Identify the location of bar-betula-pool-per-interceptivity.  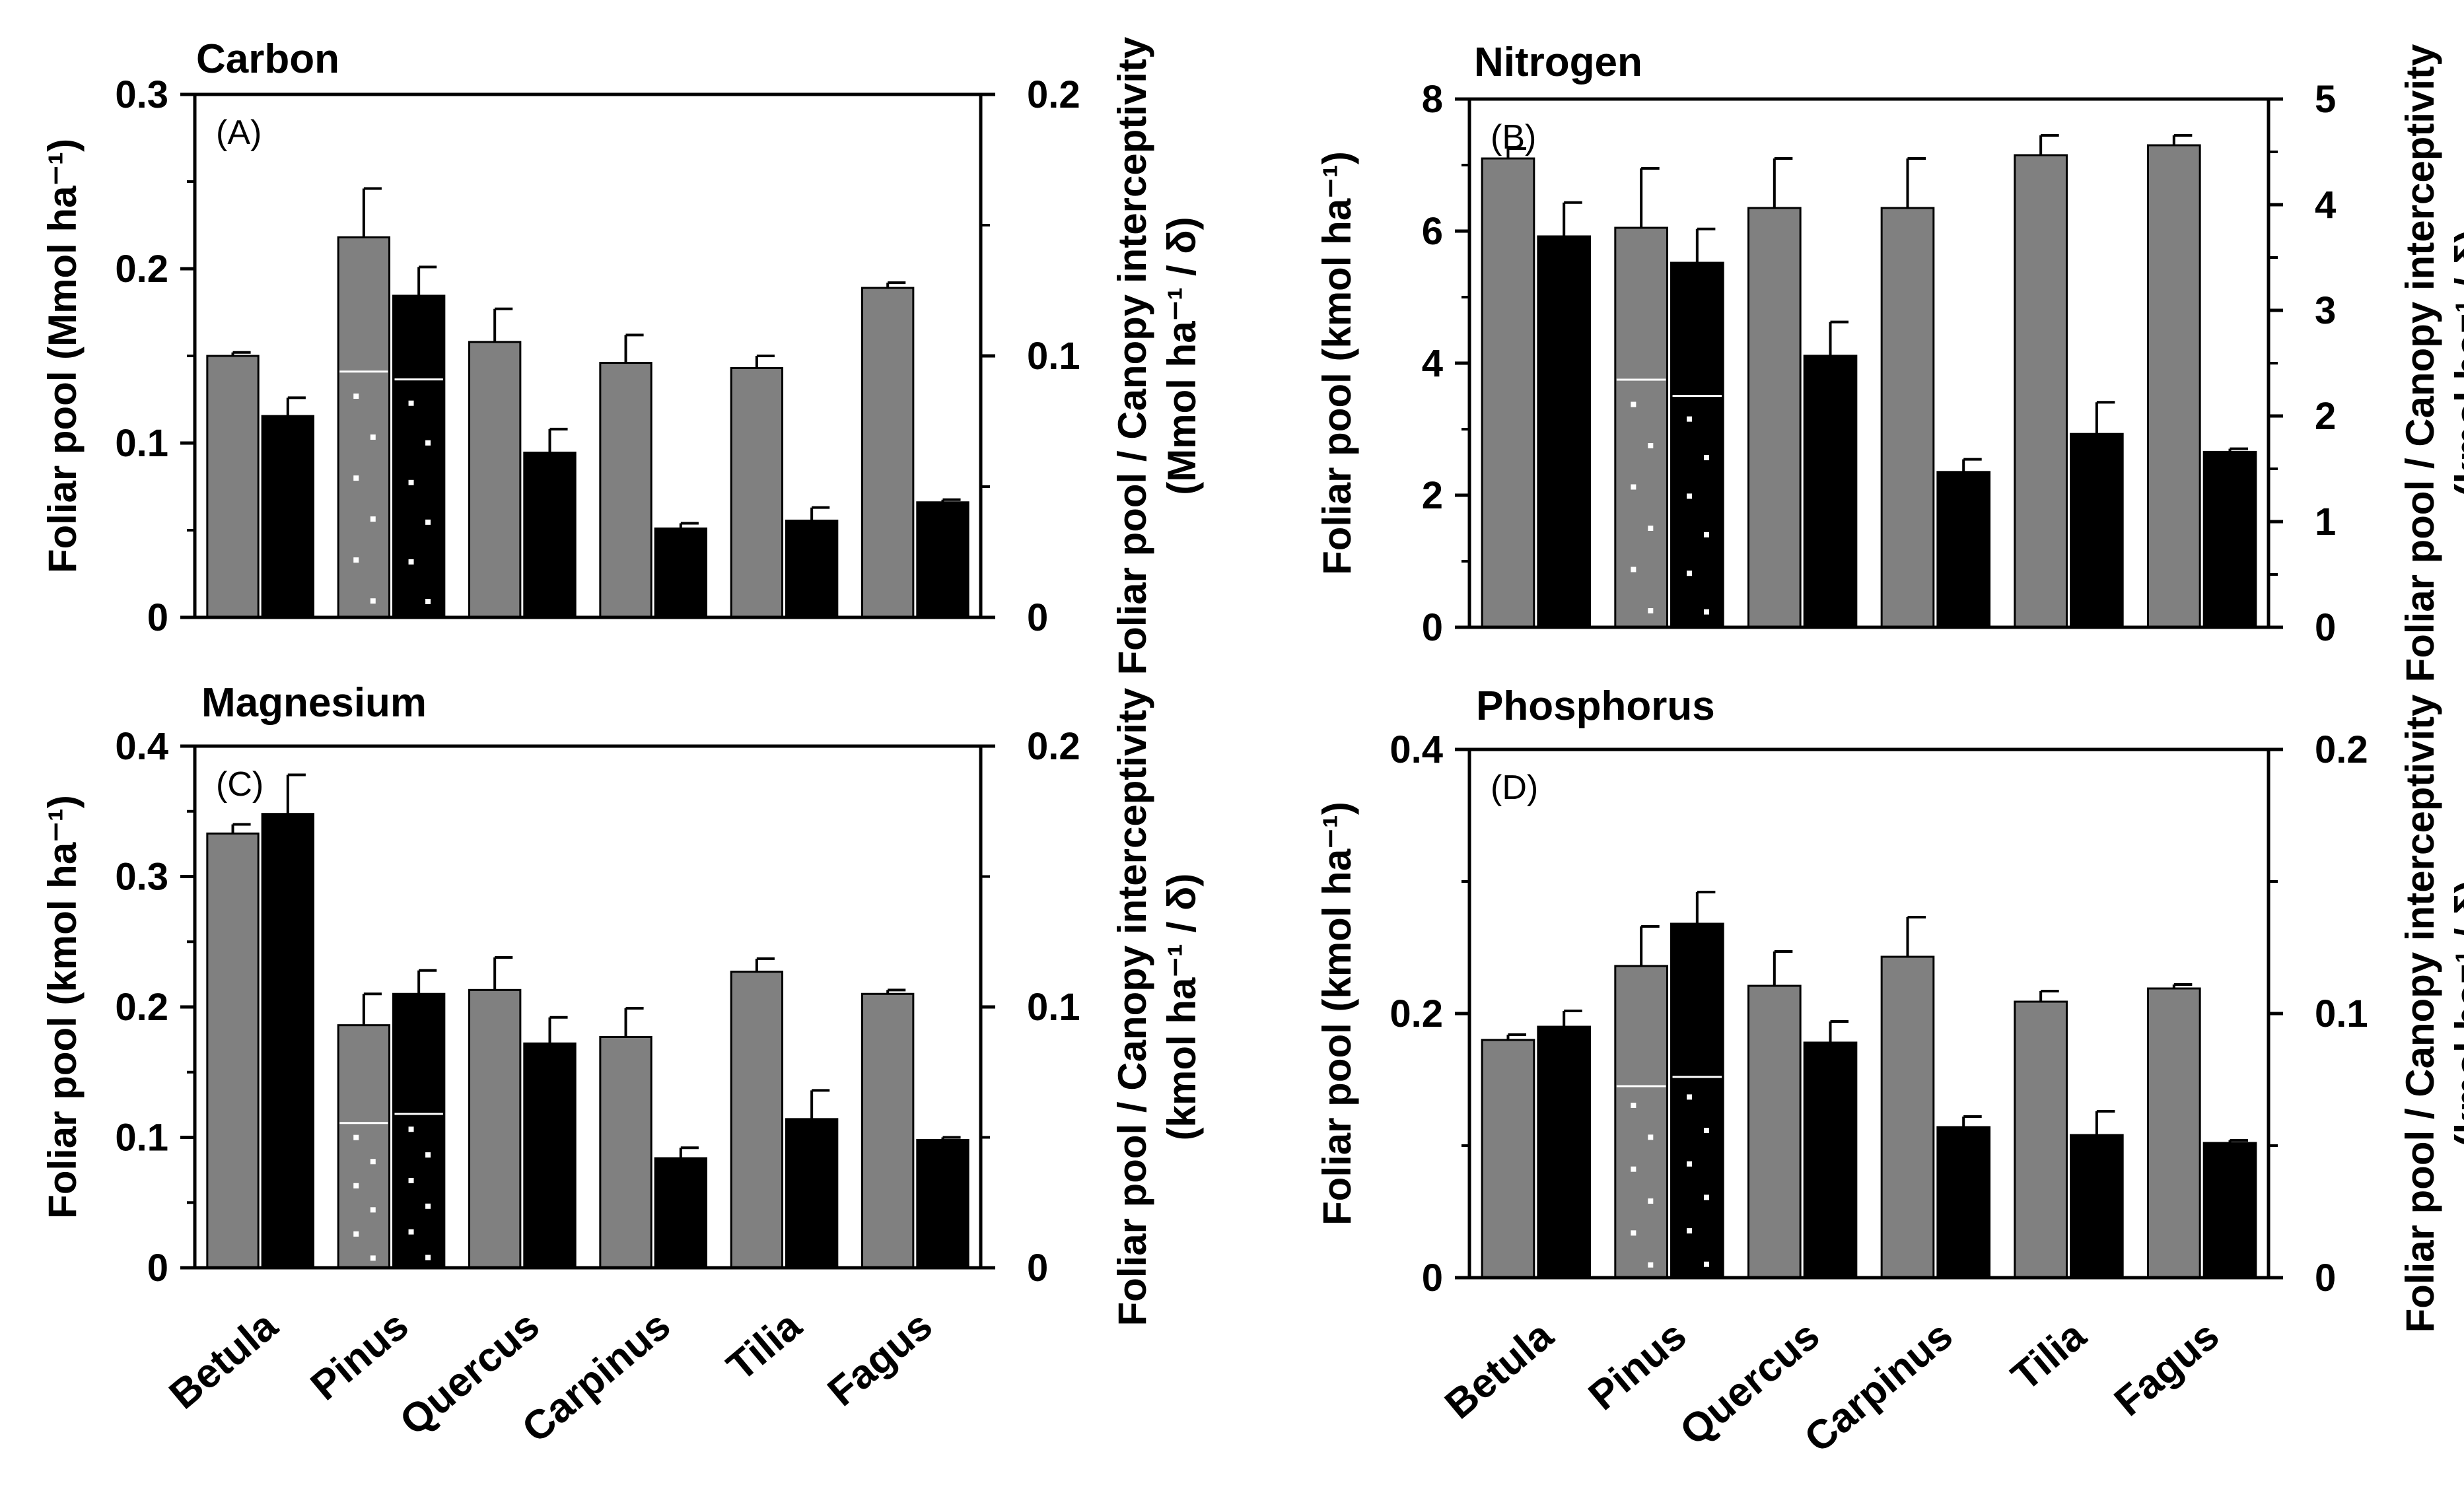
(1564, 1152).